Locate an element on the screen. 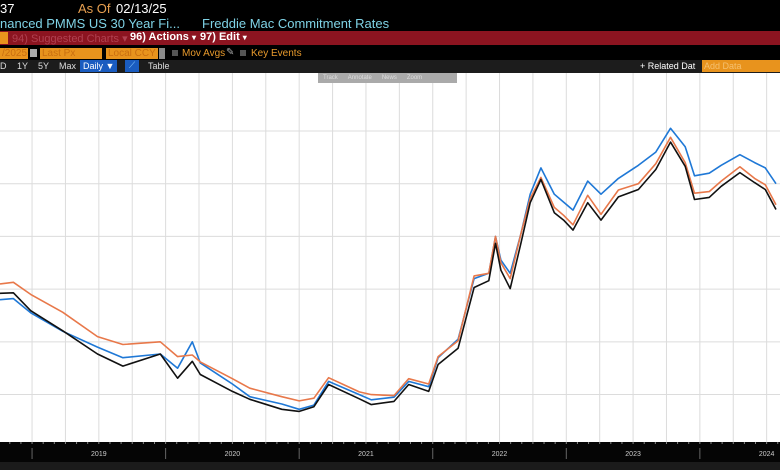  x-tick-label: 2022 is located at coordinates (500, 454).